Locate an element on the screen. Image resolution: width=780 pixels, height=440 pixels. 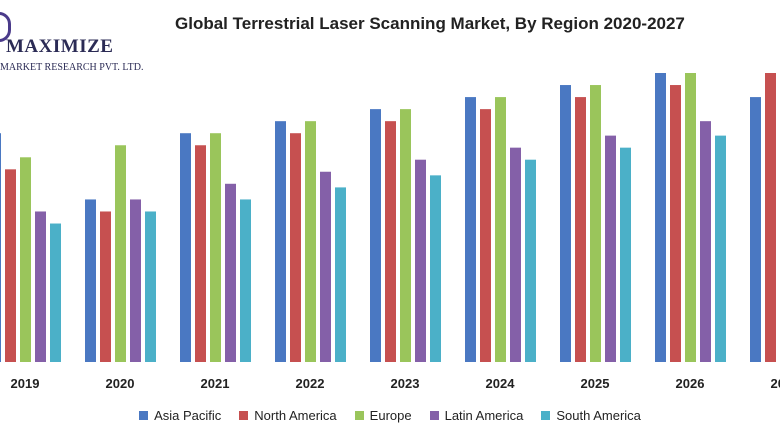
x-tick-label: 2021 is located at coordinates (215, 383).